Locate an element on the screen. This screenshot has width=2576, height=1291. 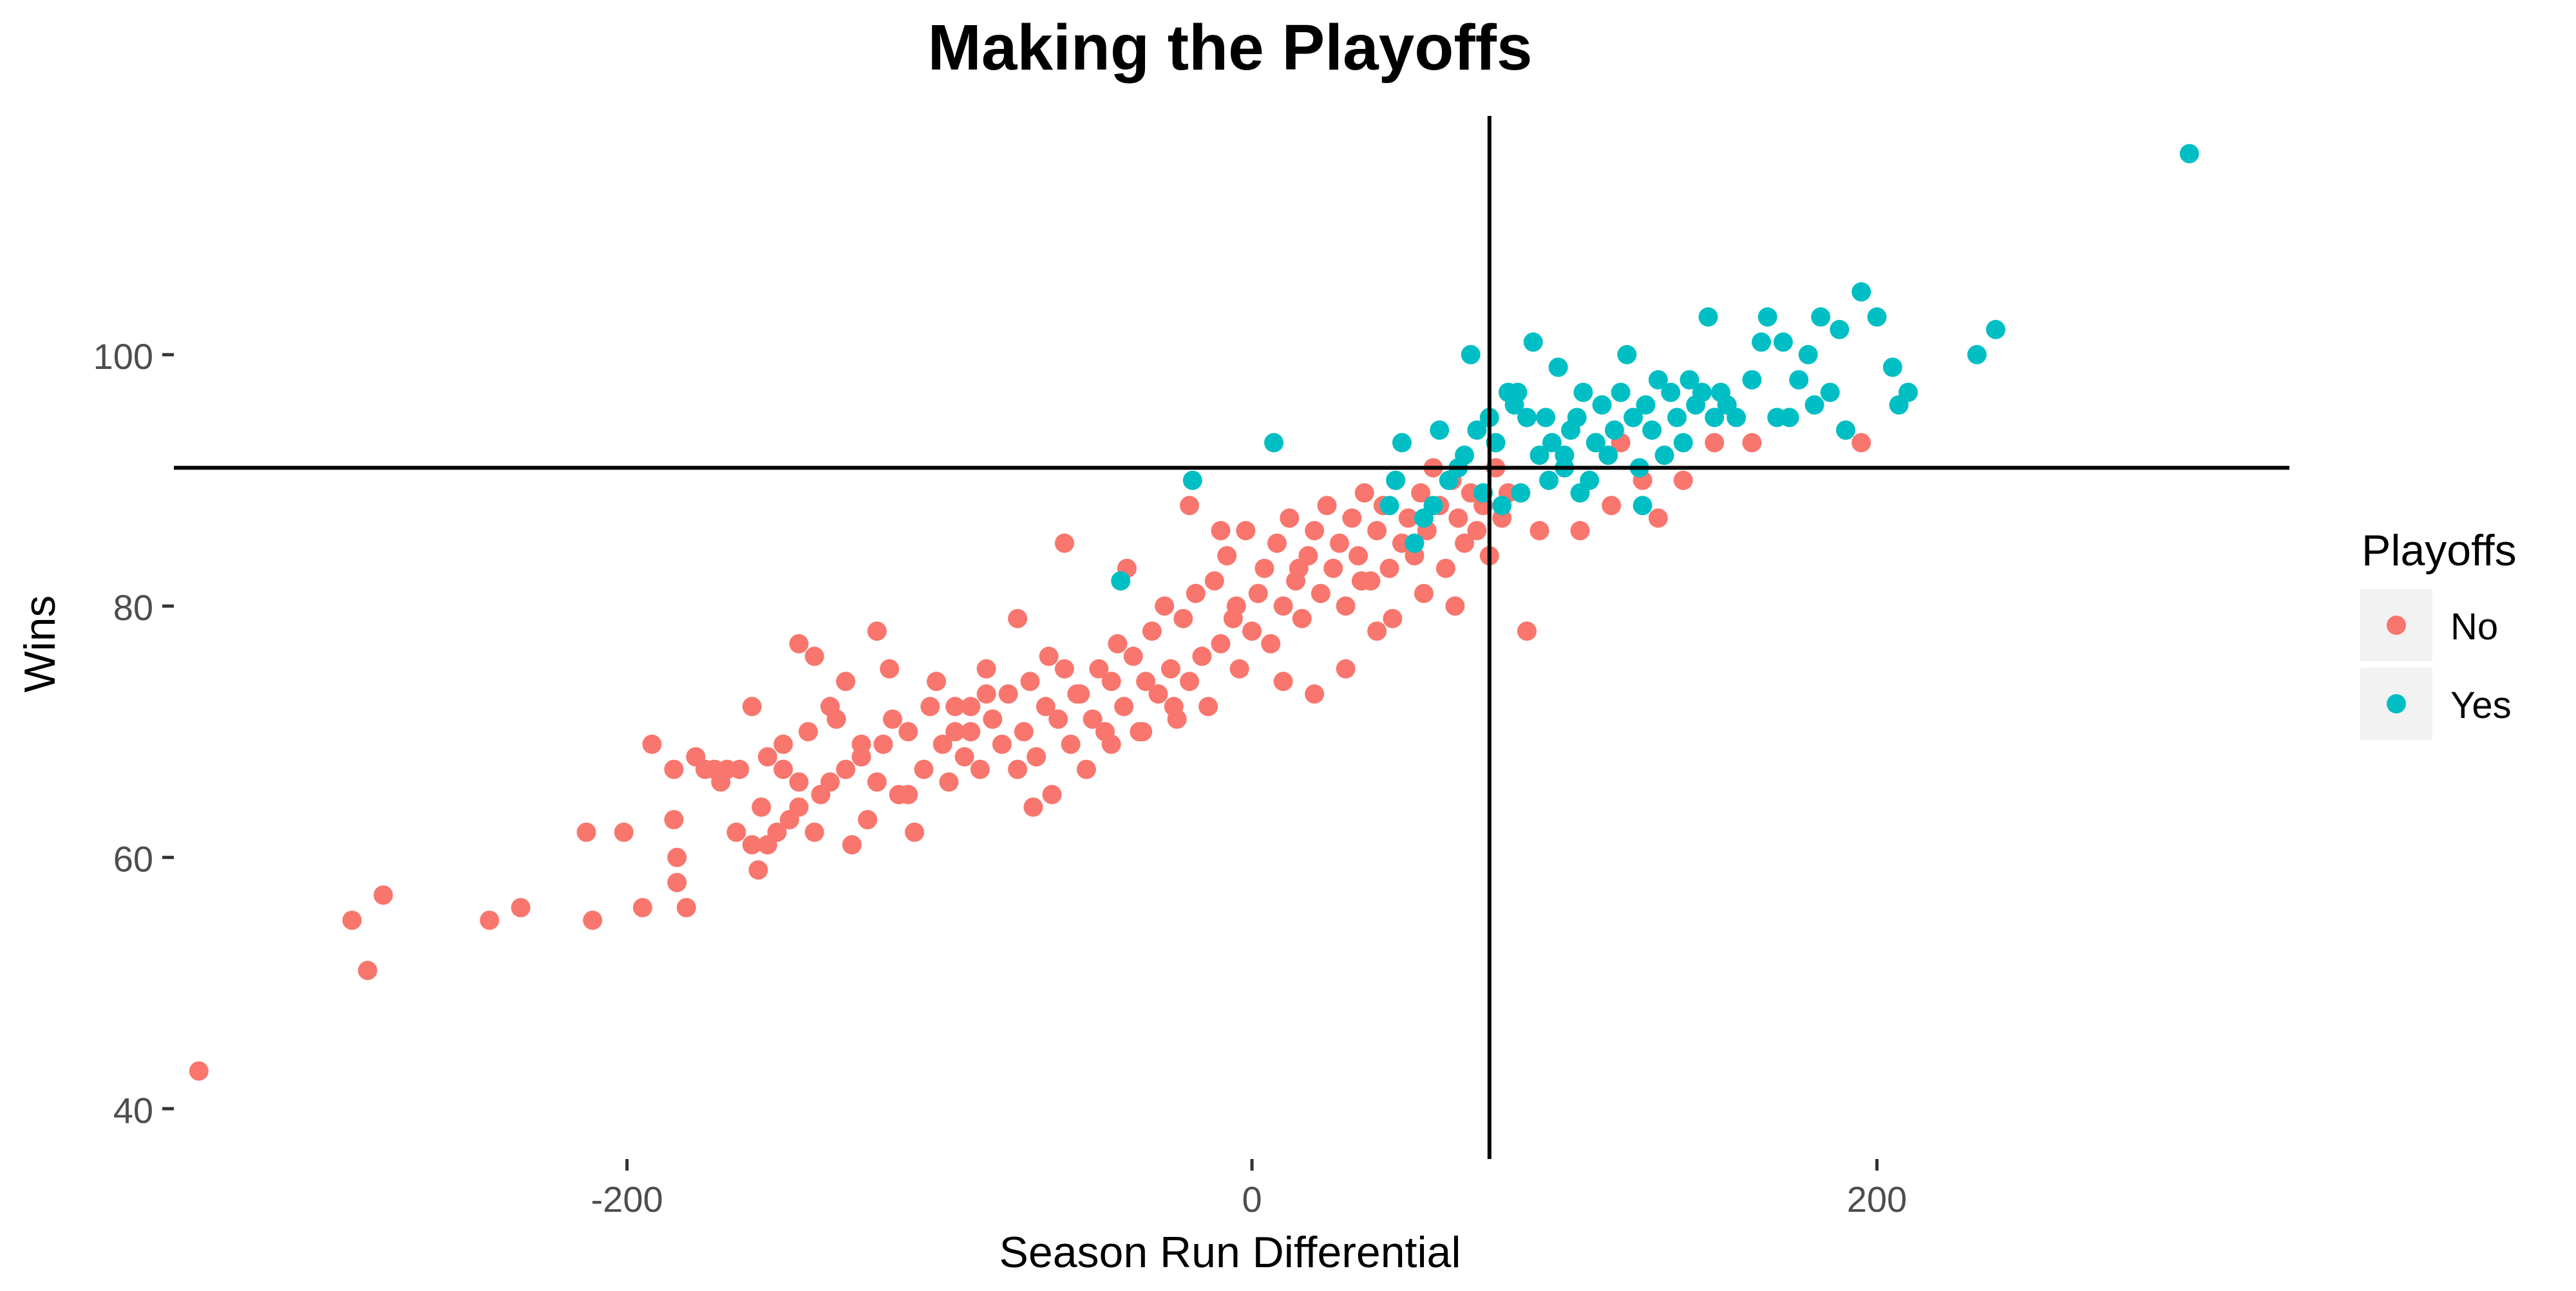
x-tick-label: 200 is located at coordinates (1877, 1199).